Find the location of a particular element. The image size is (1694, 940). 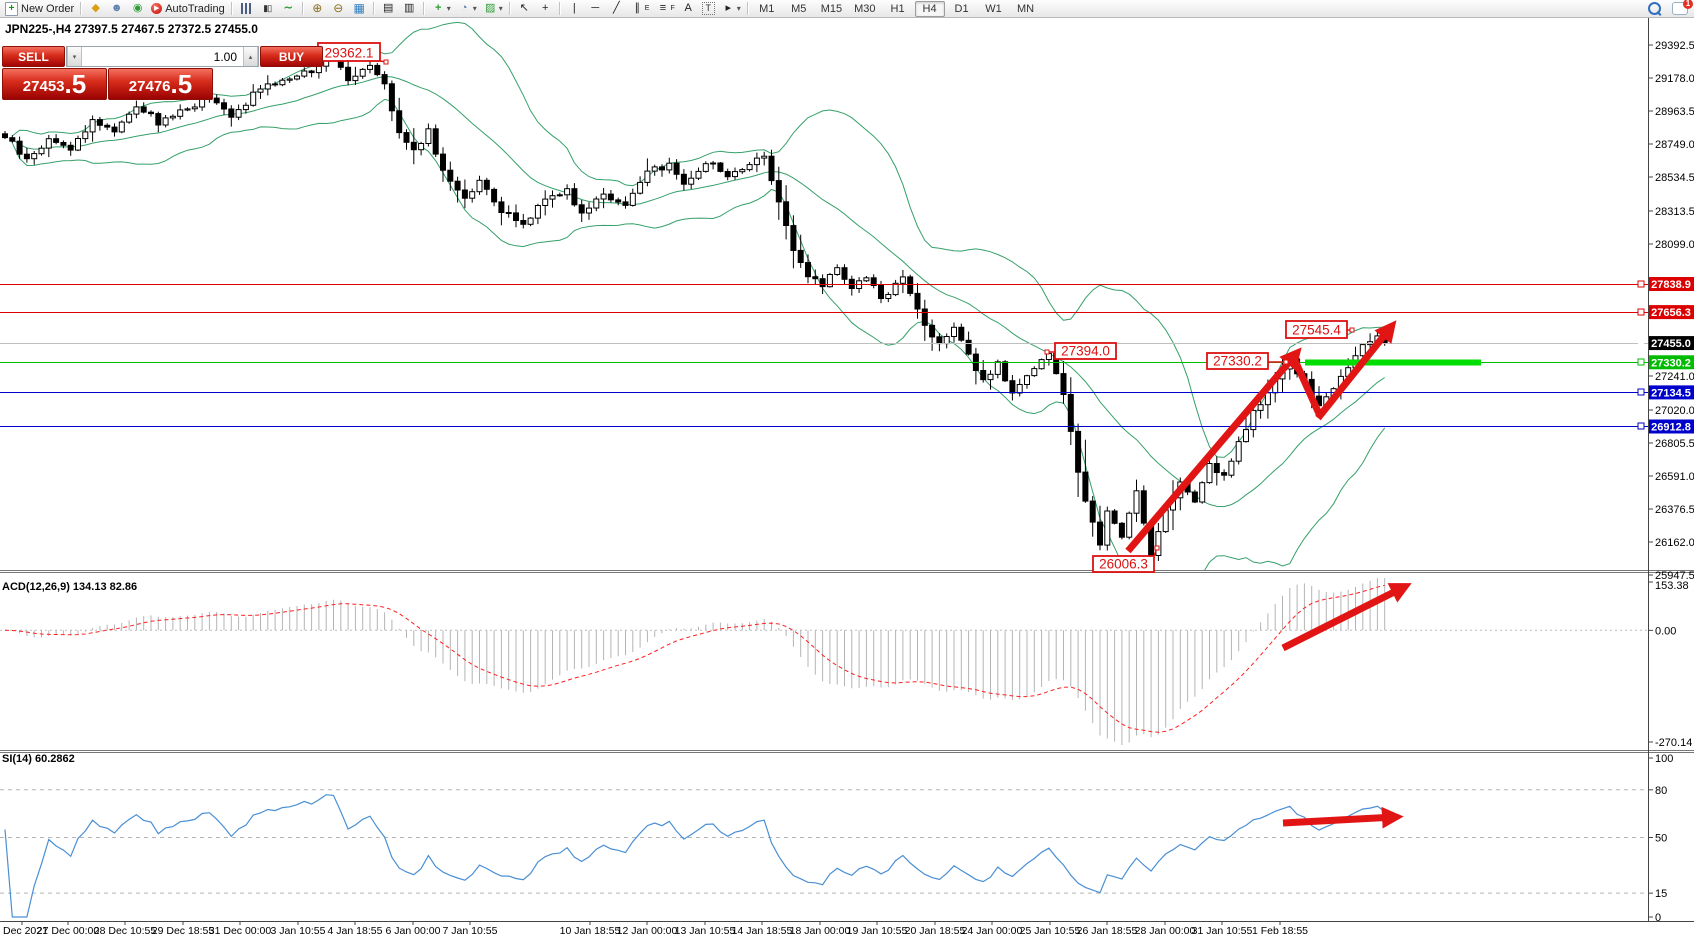

tile-windows-button: ▦ is located at coordinates (359, 9).